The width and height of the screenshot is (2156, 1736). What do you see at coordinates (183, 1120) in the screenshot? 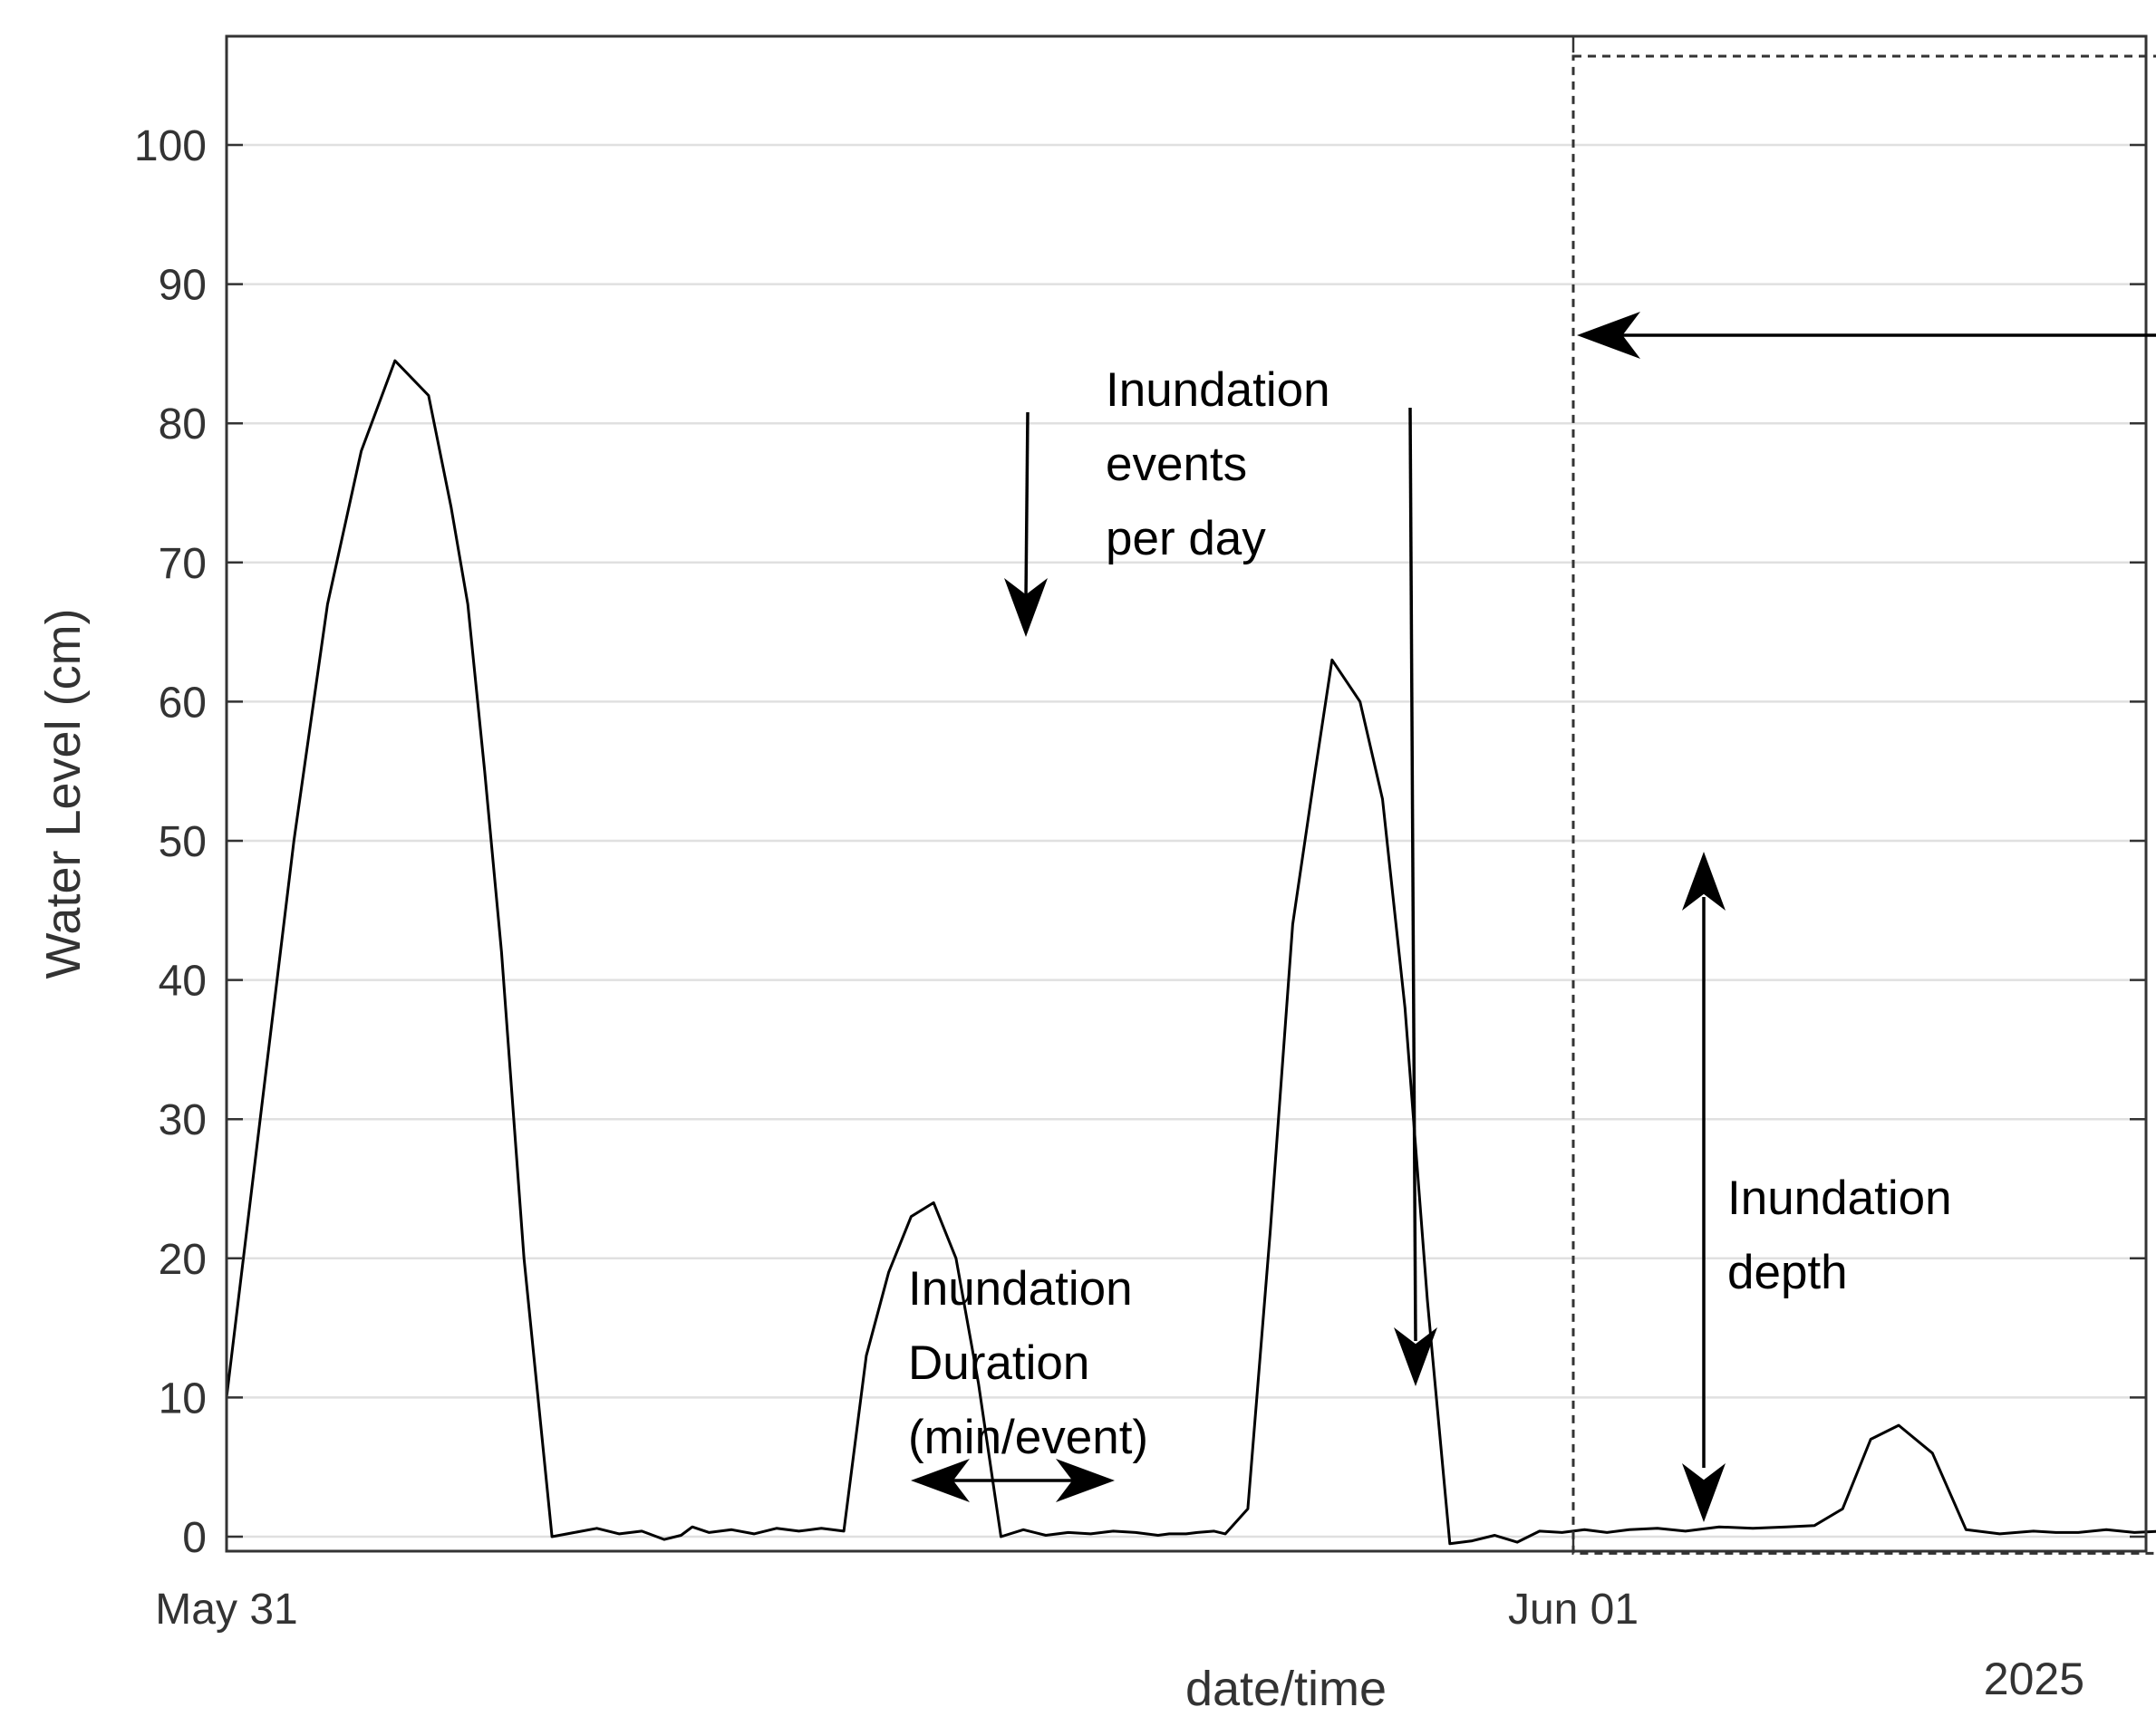
I see `y-tick-label: 30` at bounding box center [183, 1120].